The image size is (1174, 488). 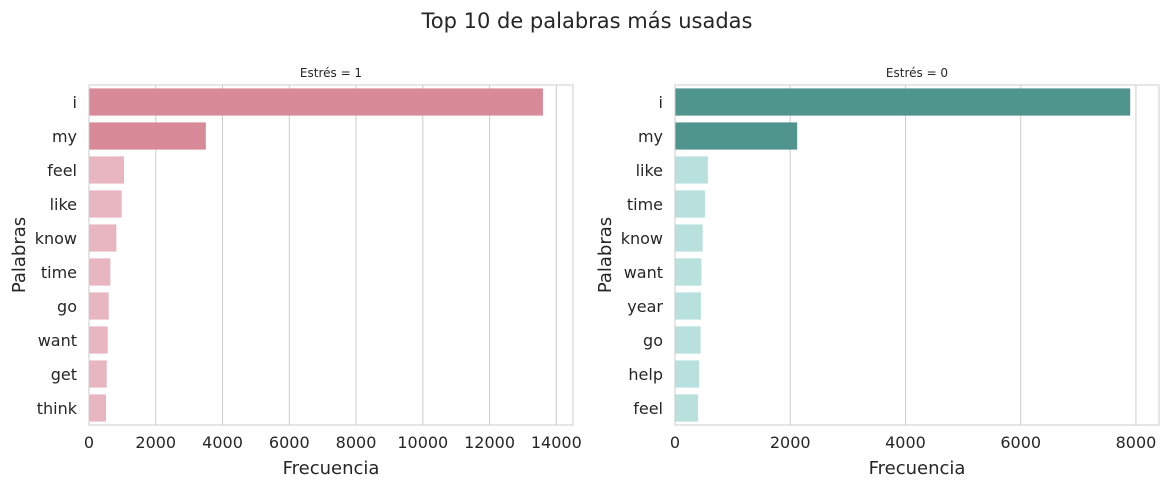 What do you see at coordinates (489, 442) in the screenshot?
I see `x-tick-label: 12000` at bounding box center [489, 442].